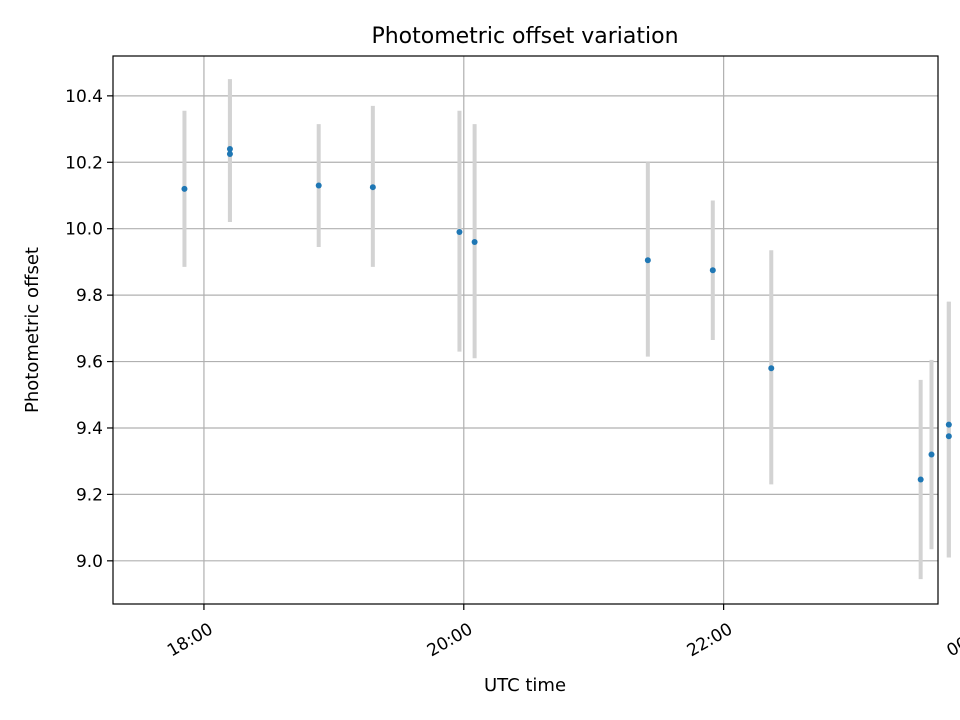 The height and width of the screenshot is (720, 960). I want to click on y-tick-label: 10.4, so click(84, 97).